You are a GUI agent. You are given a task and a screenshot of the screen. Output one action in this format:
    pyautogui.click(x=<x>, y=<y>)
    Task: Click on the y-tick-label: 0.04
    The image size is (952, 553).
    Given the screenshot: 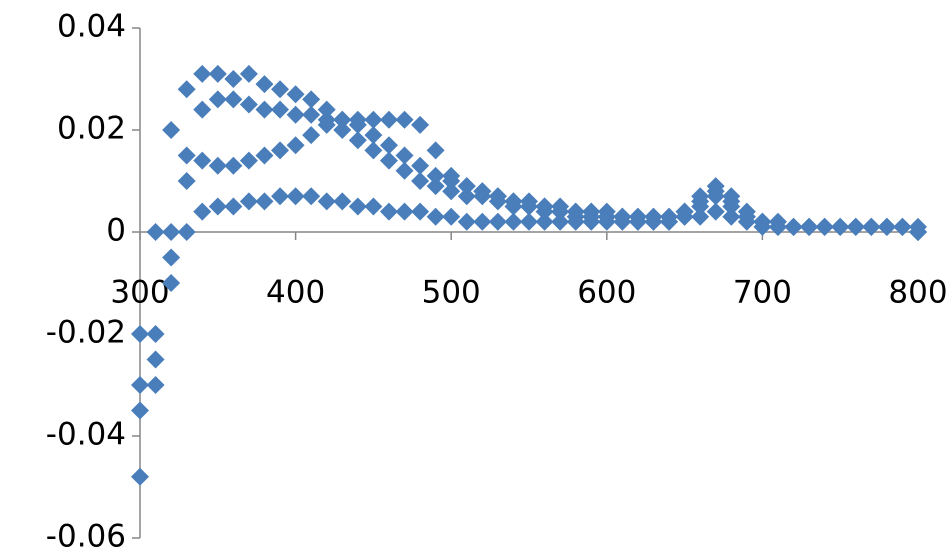 What is the action you would take?
    pyautogui.click(x=91, y=27)
    